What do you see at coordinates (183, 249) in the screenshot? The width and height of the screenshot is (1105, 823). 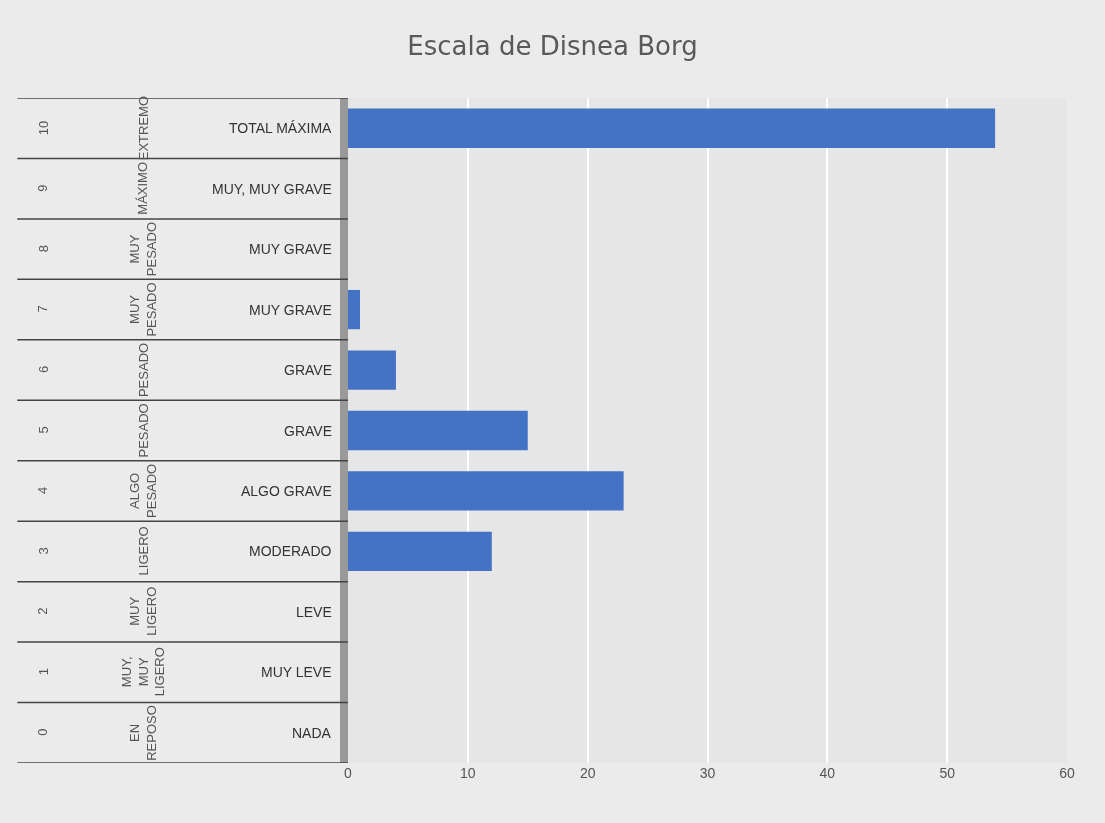 I see `category-label: 8 MUY PESADO MUY GRAVE` at bounding box center [183, 249].